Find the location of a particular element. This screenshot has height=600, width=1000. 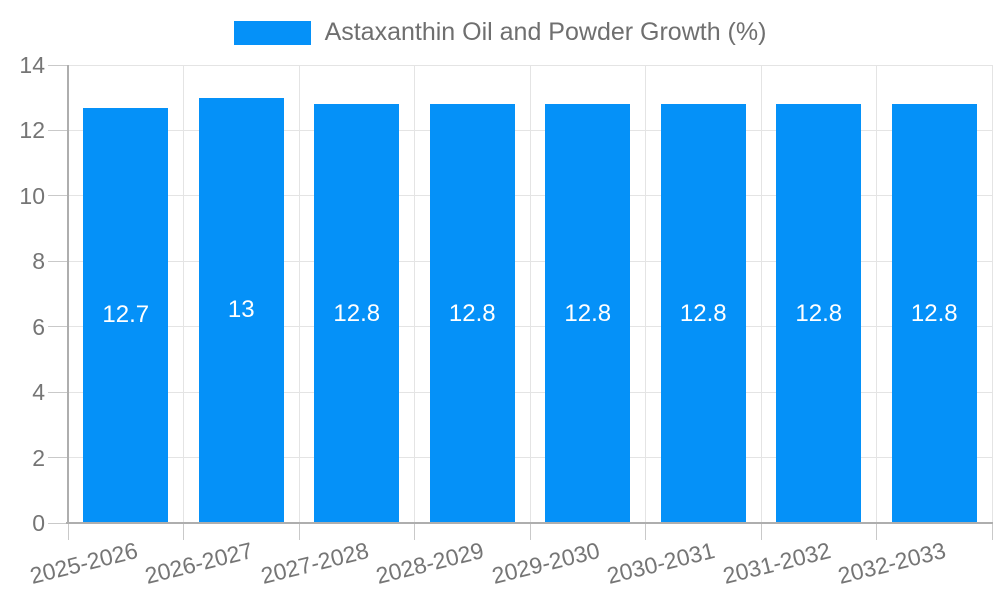

y-axis-tick-label: 10 is located at coordinates (32, 195).